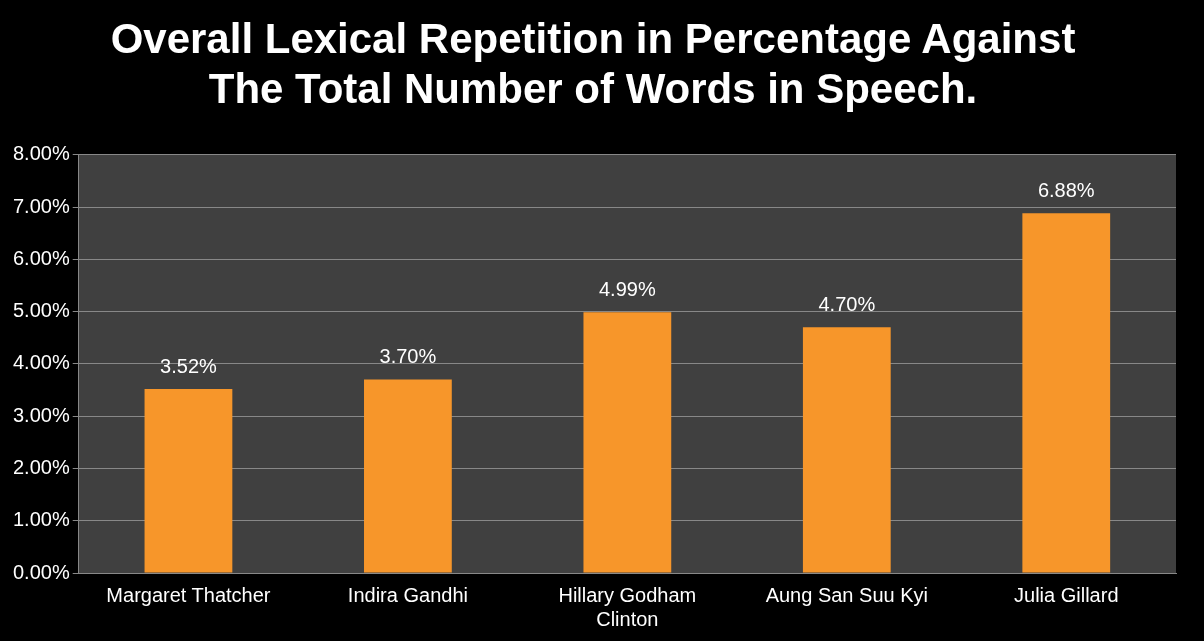 This screenshot has height=641, width=1204. Describe the element at coordinates (408, 356) in the screenshot. I see `data-label: 3.70%` at that location.